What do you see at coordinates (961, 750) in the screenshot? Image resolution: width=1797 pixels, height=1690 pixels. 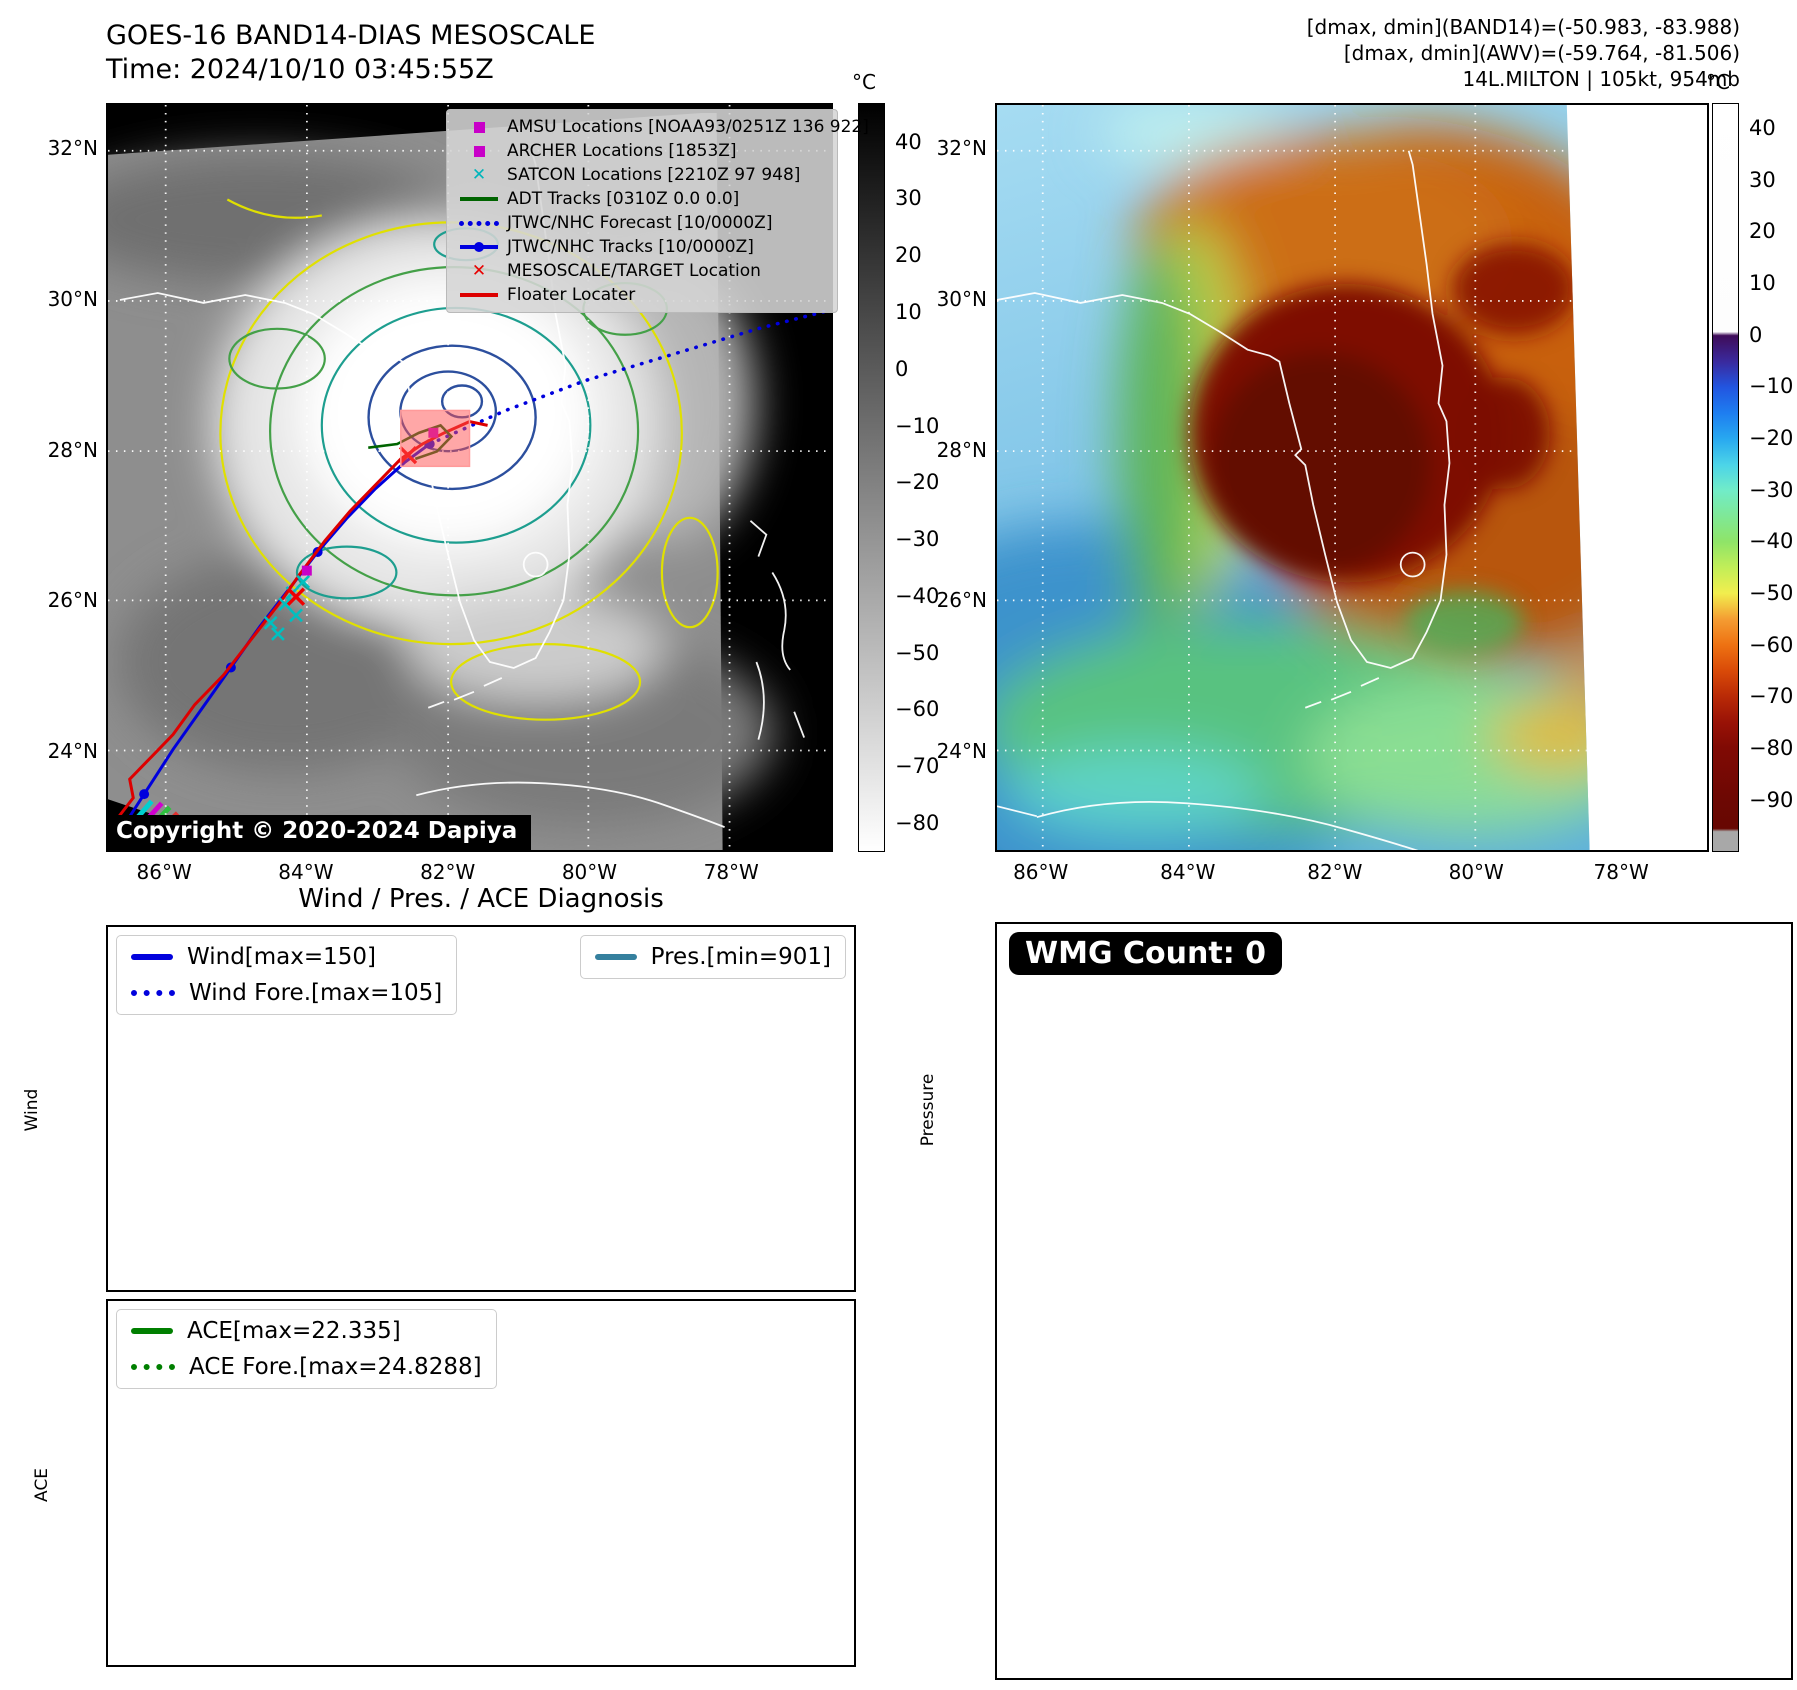 I see `awv-y-tick-label: 24°N` at bounding box center [961, 750].